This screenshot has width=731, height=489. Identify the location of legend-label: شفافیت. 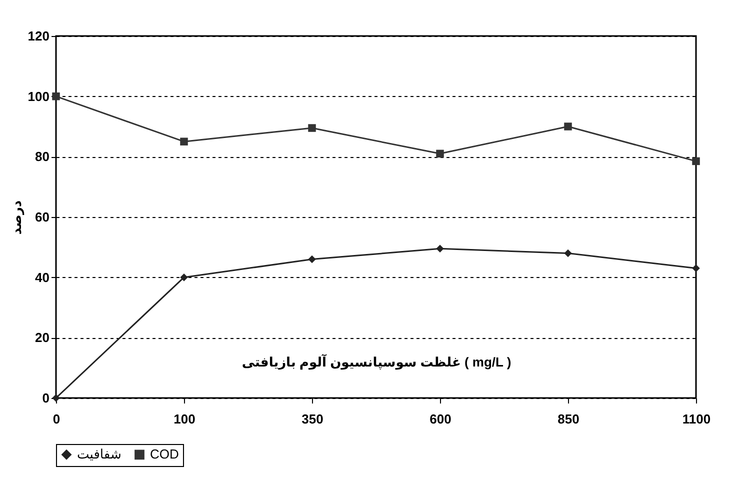
(99, 454).